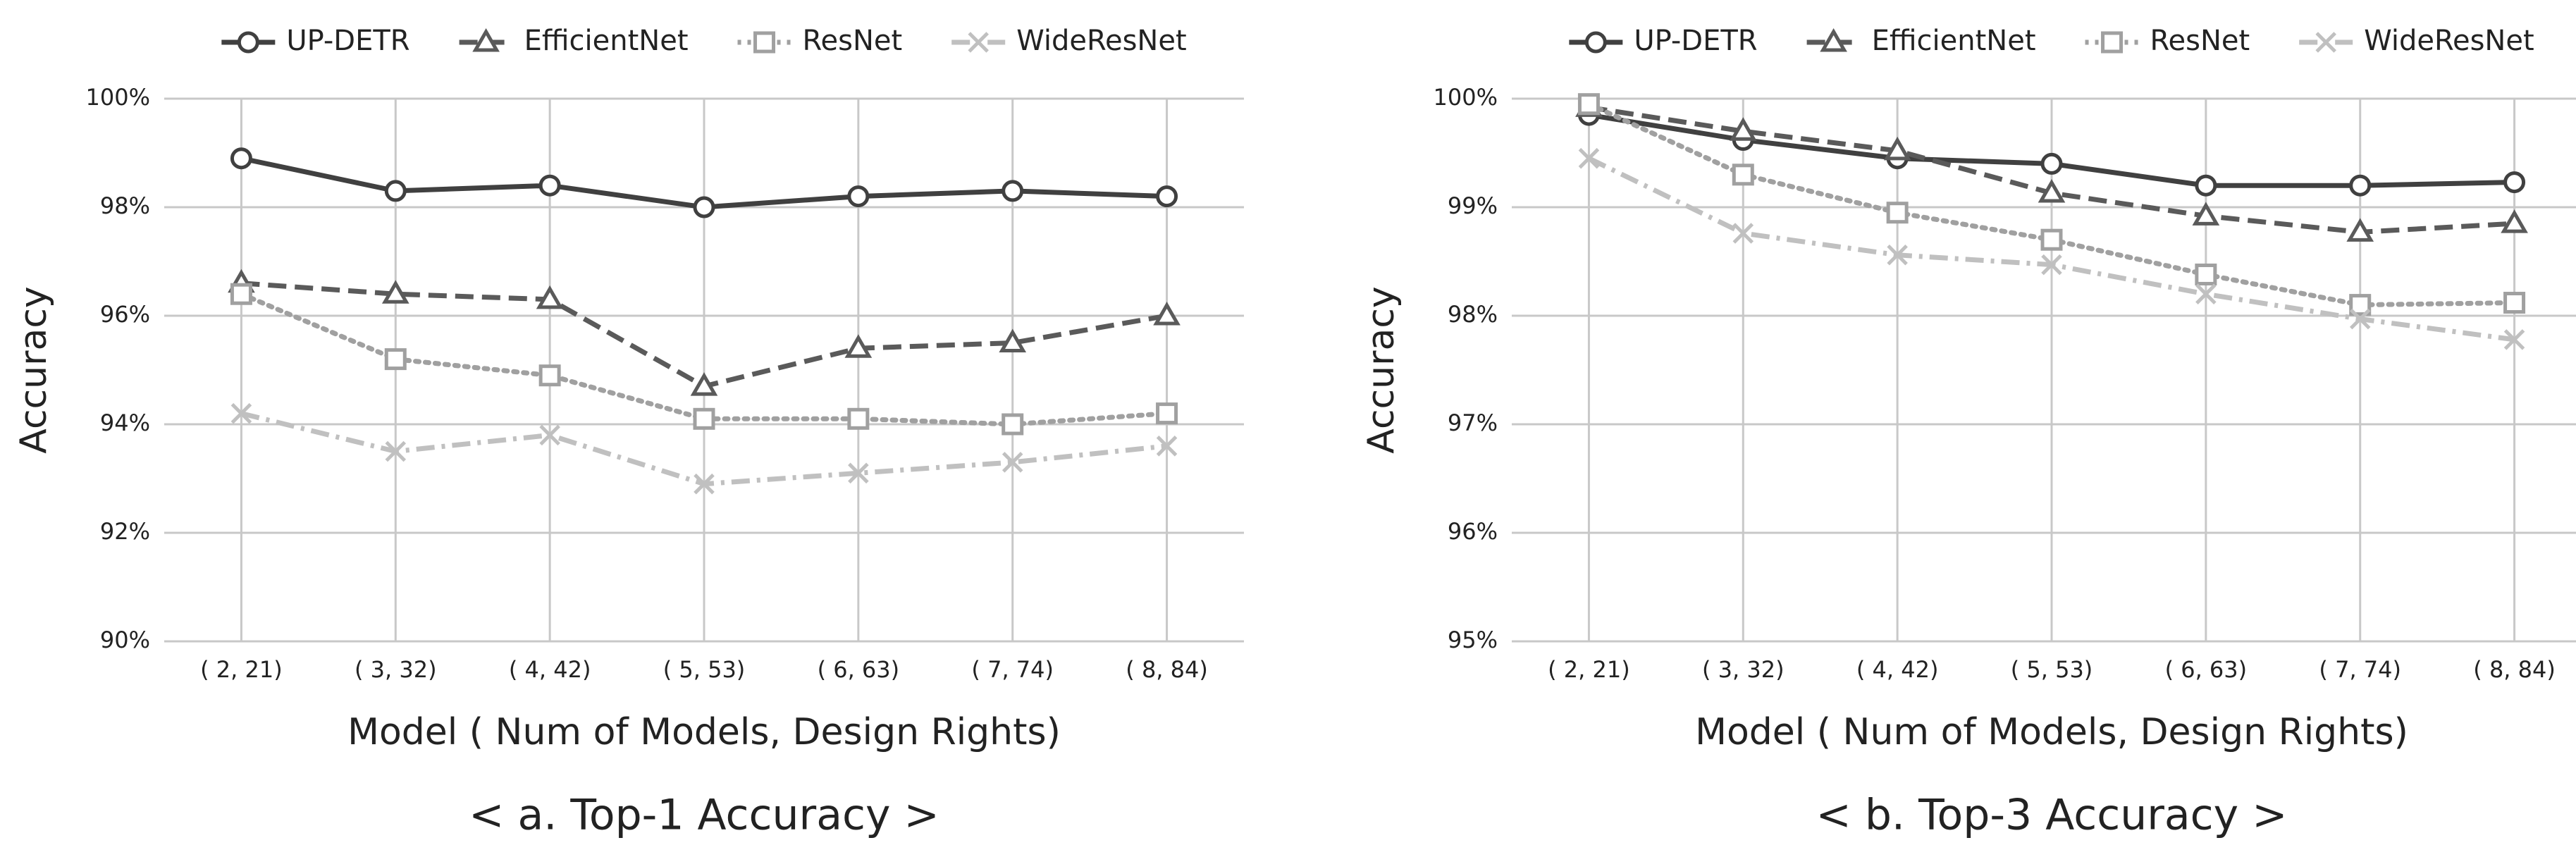  I want to click on y-tick-label: 94%, so click(125, 423).